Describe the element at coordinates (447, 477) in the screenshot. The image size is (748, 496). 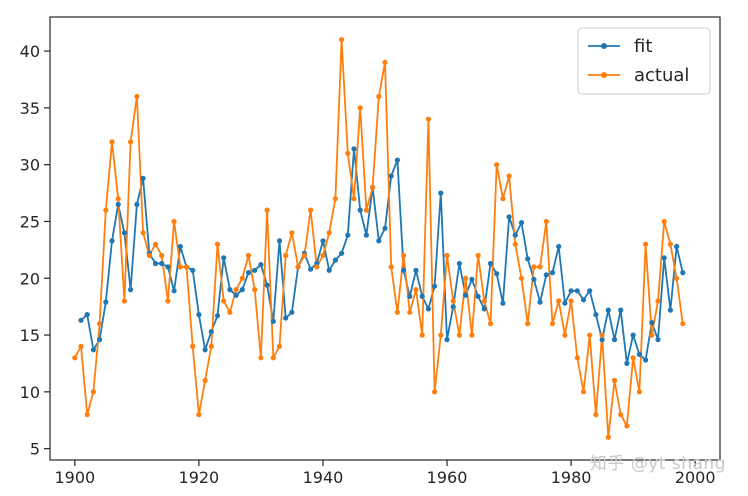
I see `x-tick-label: 1960` at that location.